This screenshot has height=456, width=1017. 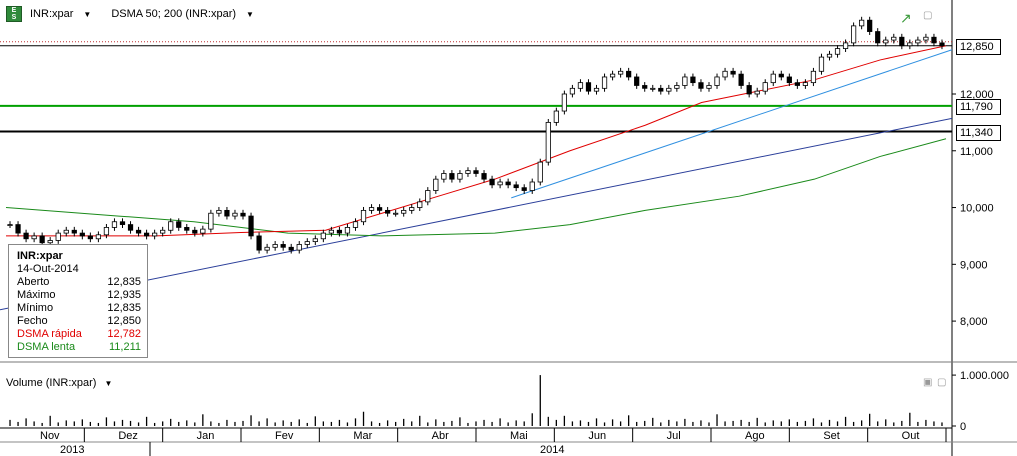 I want to click on volume-dropdown-icon: ▼, so click(x=108, y=383).